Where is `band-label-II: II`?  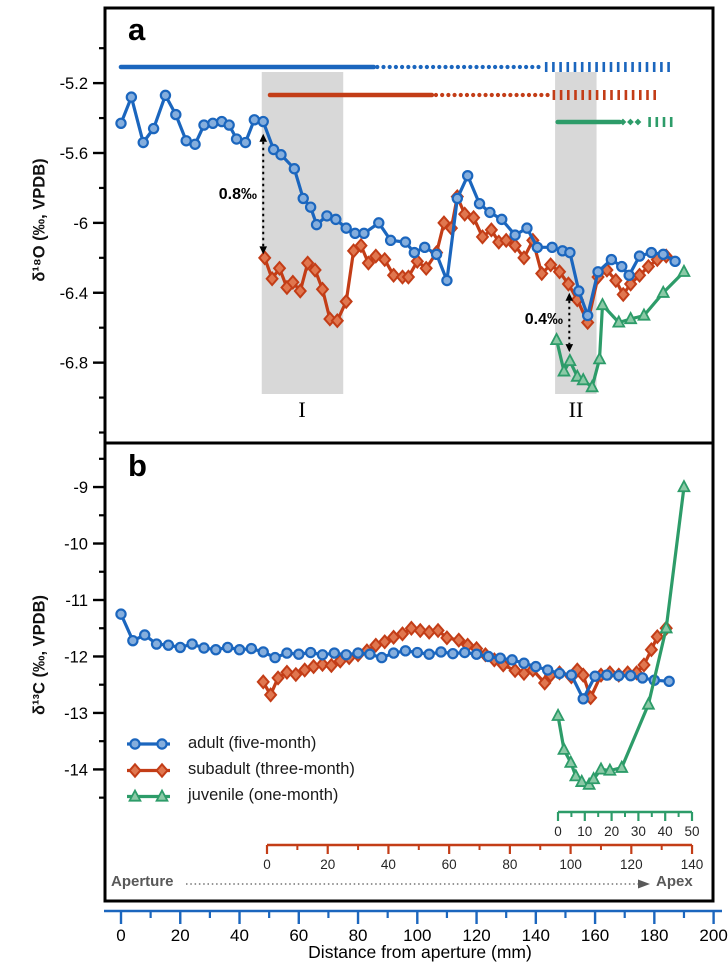
band-label-II: II is located at coordinates (576, 409).